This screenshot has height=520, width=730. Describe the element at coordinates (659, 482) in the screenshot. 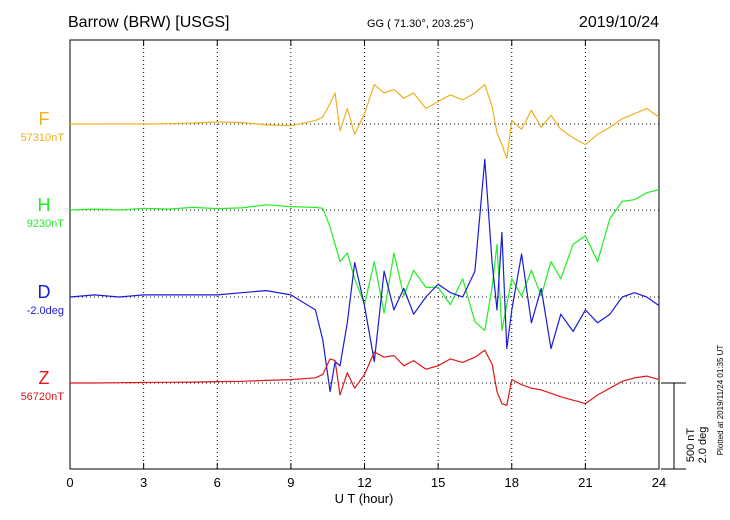

I see `x-tick-label: 24` at that location.